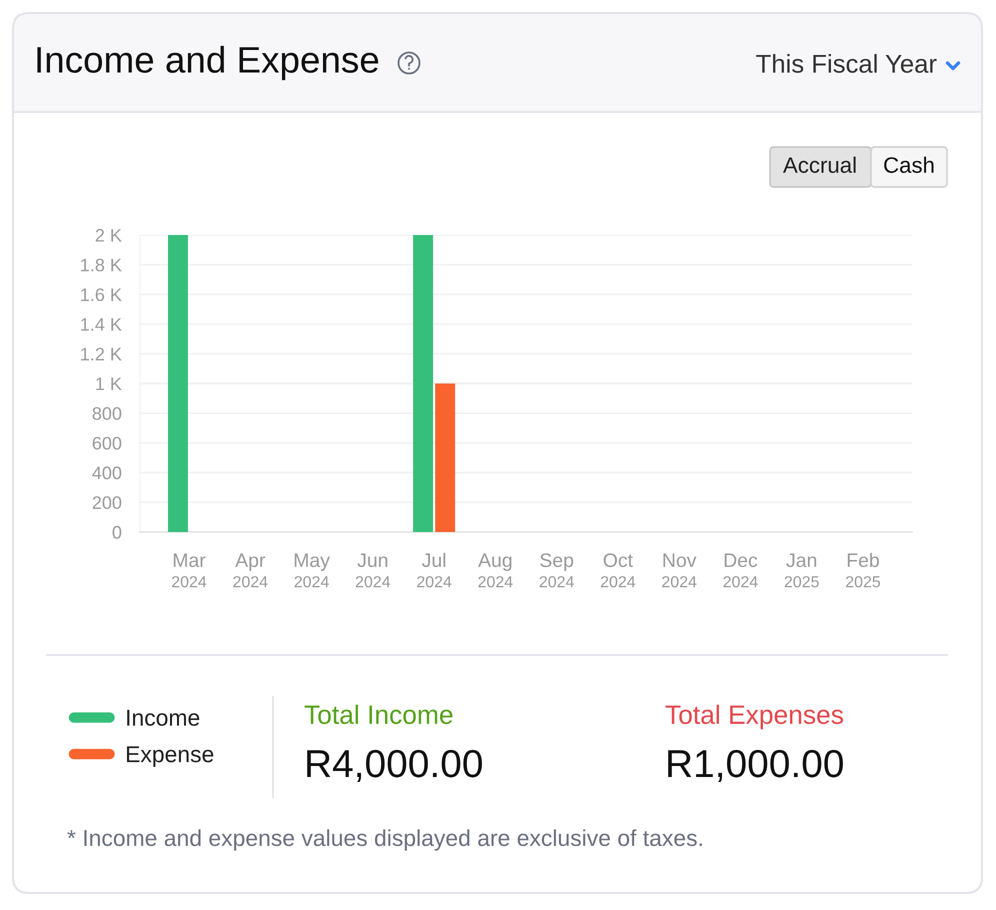 The image size is (996, 910). Describe the element at coordinates (109, 235) in the screenshot. I see `y-tick-label: 2 K` at that location.